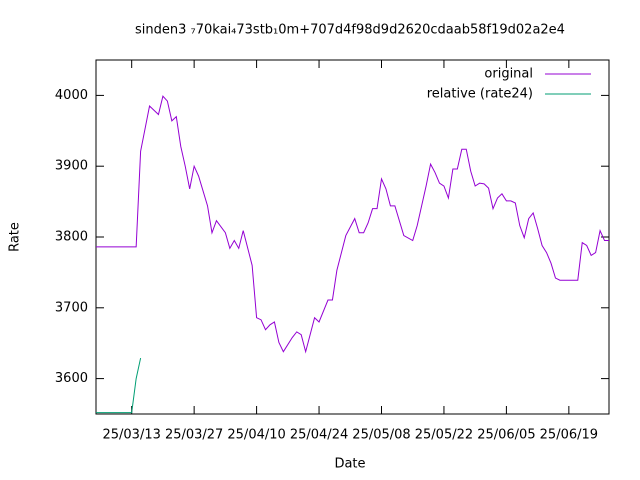 The height and width of the screenshot is (480, 640). What do you see at coordinates (506, 435) in the screenshot?
I see `x-tick-label: 25/06/05` at bounding box center [506, 435].